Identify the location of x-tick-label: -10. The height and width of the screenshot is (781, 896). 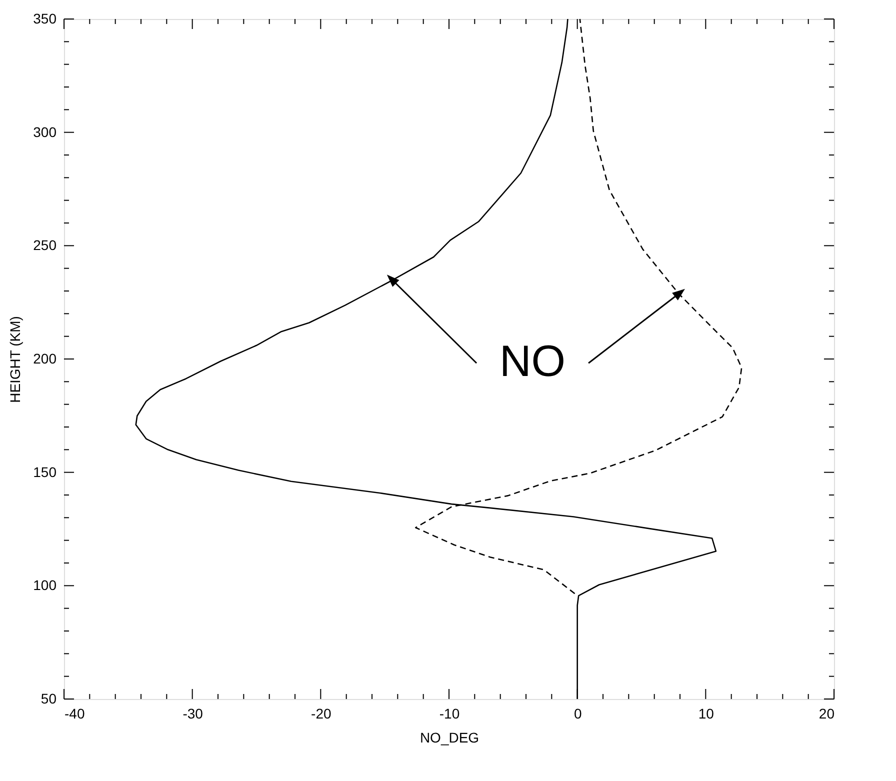
(449, 714).